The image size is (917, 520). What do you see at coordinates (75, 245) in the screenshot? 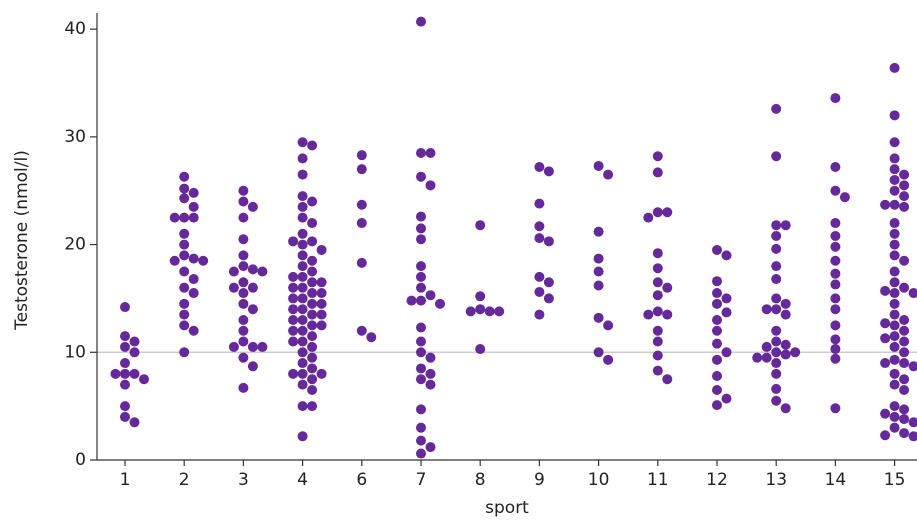
I see `y-tick-label: 20` at bounding box center [75, 245].